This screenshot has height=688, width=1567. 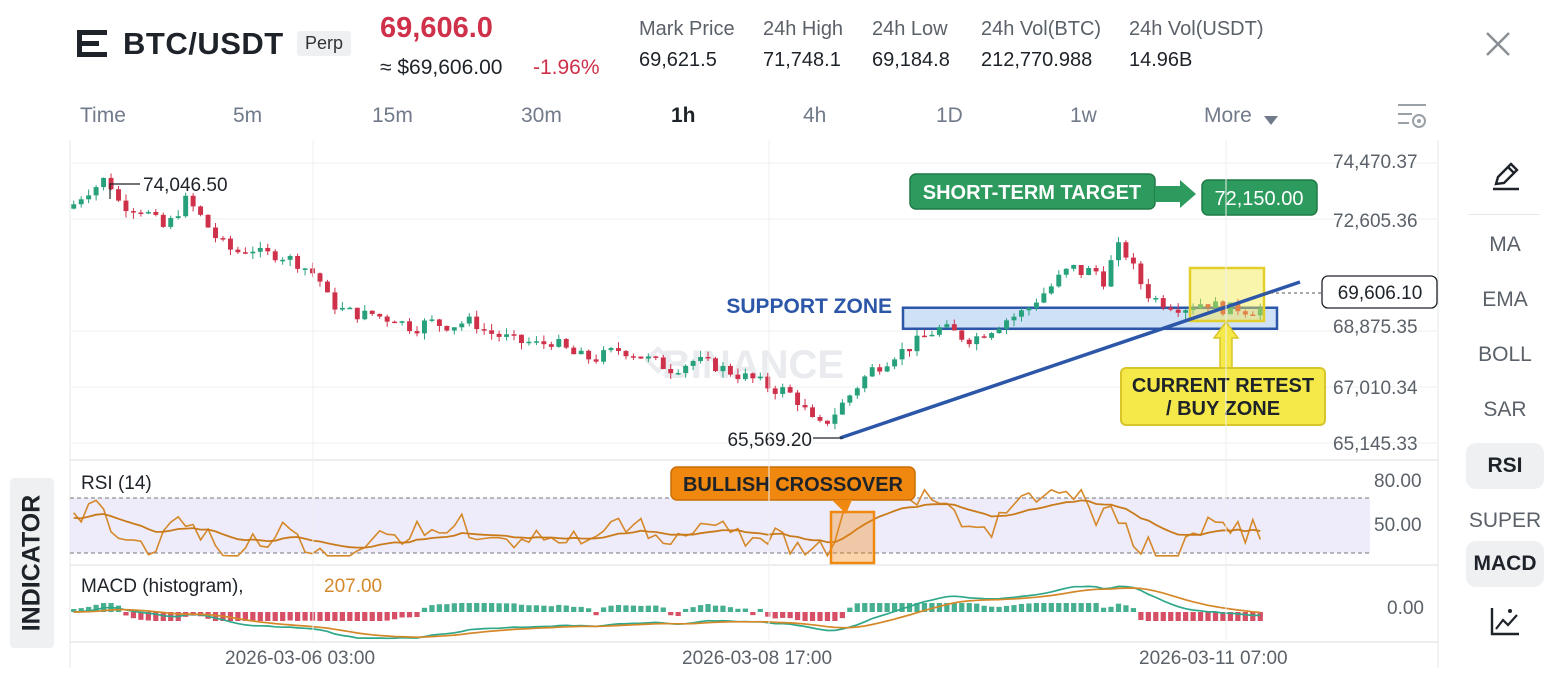 What do you see at coordinates (103, 115) in the screenshot?
I see `tab-time: Time` at bounding box center [103, 115].